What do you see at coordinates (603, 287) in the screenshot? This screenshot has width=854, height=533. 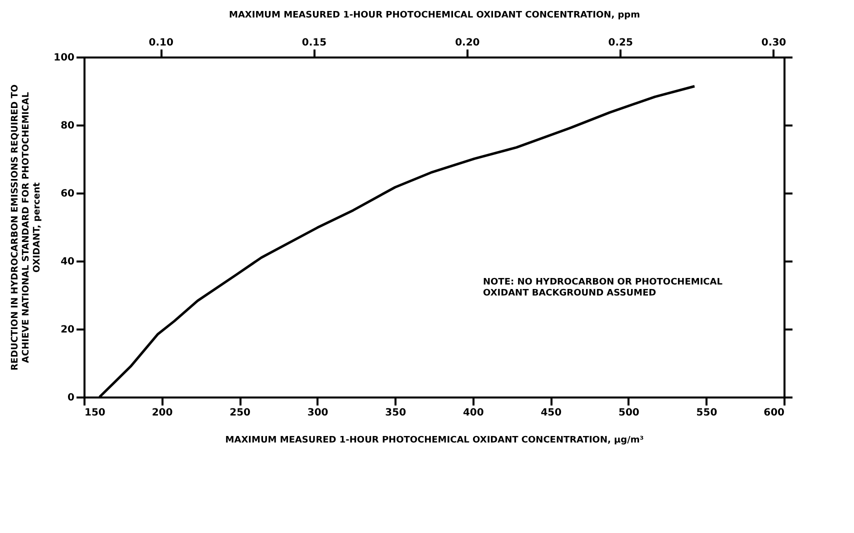 I see `annotation: NOTE: NO HYDROCARBON OR PHOTOCHEMICAL OXIDANT BACKGROUND ASSUMED` at bounding box center [603, 287].